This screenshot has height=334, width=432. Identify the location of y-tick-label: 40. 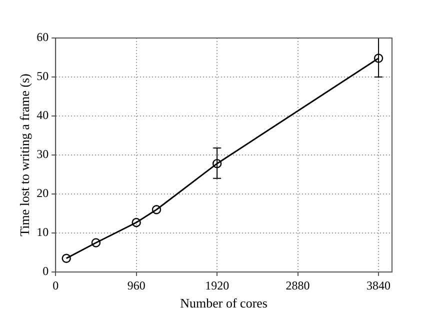
(42, 115).